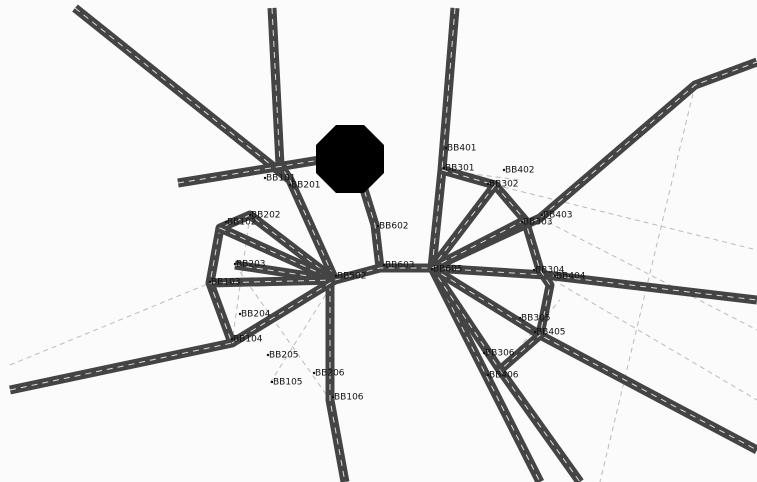 Image resolution: width=757 pixels, height=482 pixels. Describe the element at coordinates (400, 266) in the screenshot. I see `node-label: BB603` at that location.